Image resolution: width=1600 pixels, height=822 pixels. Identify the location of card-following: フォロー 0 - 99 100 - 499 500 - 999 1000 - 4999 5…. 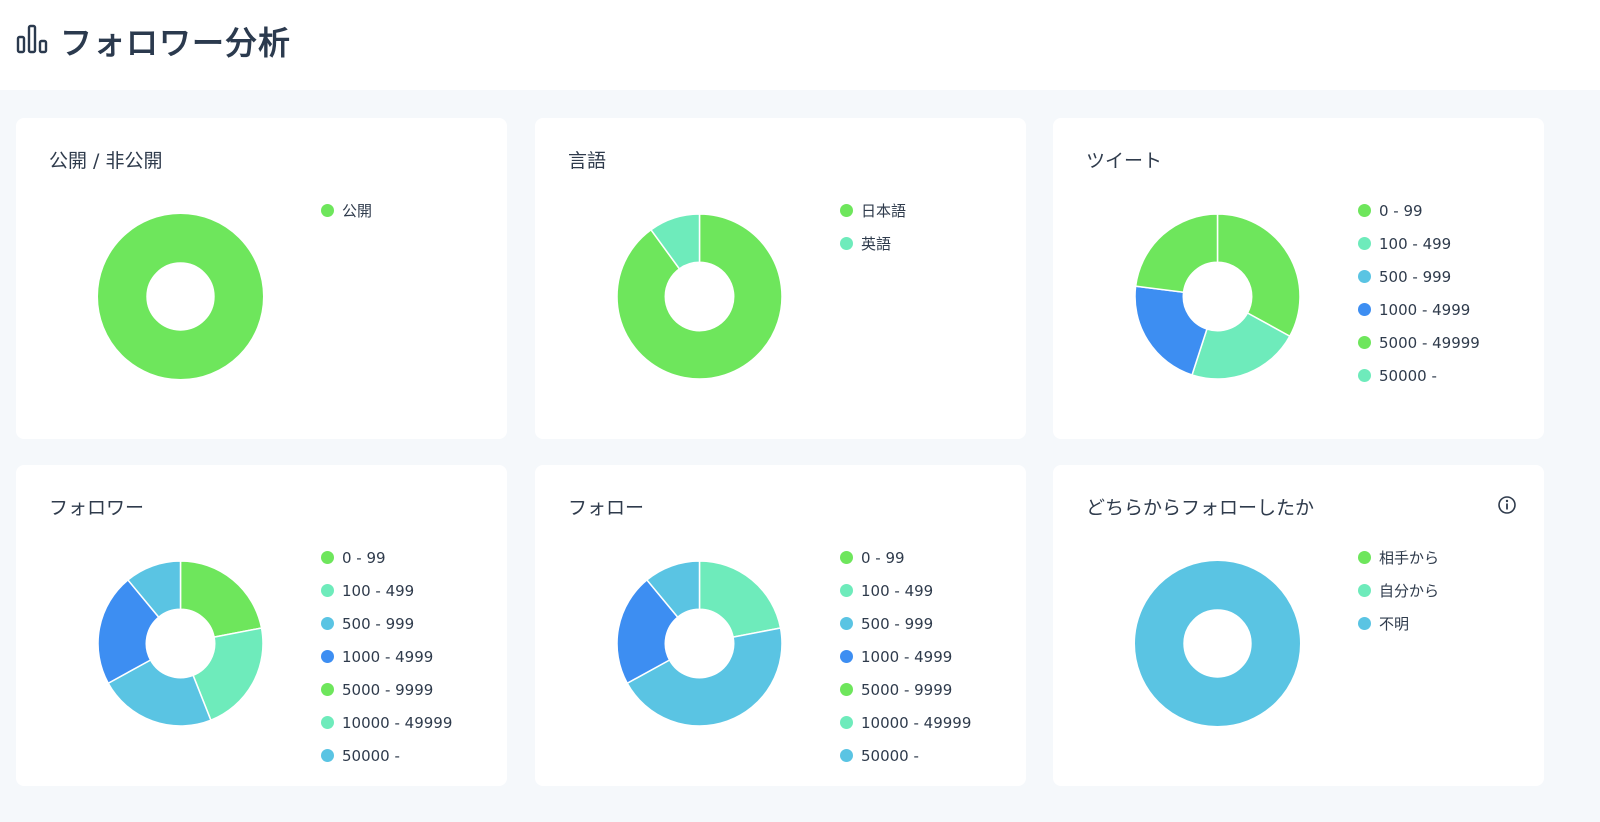
(780, 625).